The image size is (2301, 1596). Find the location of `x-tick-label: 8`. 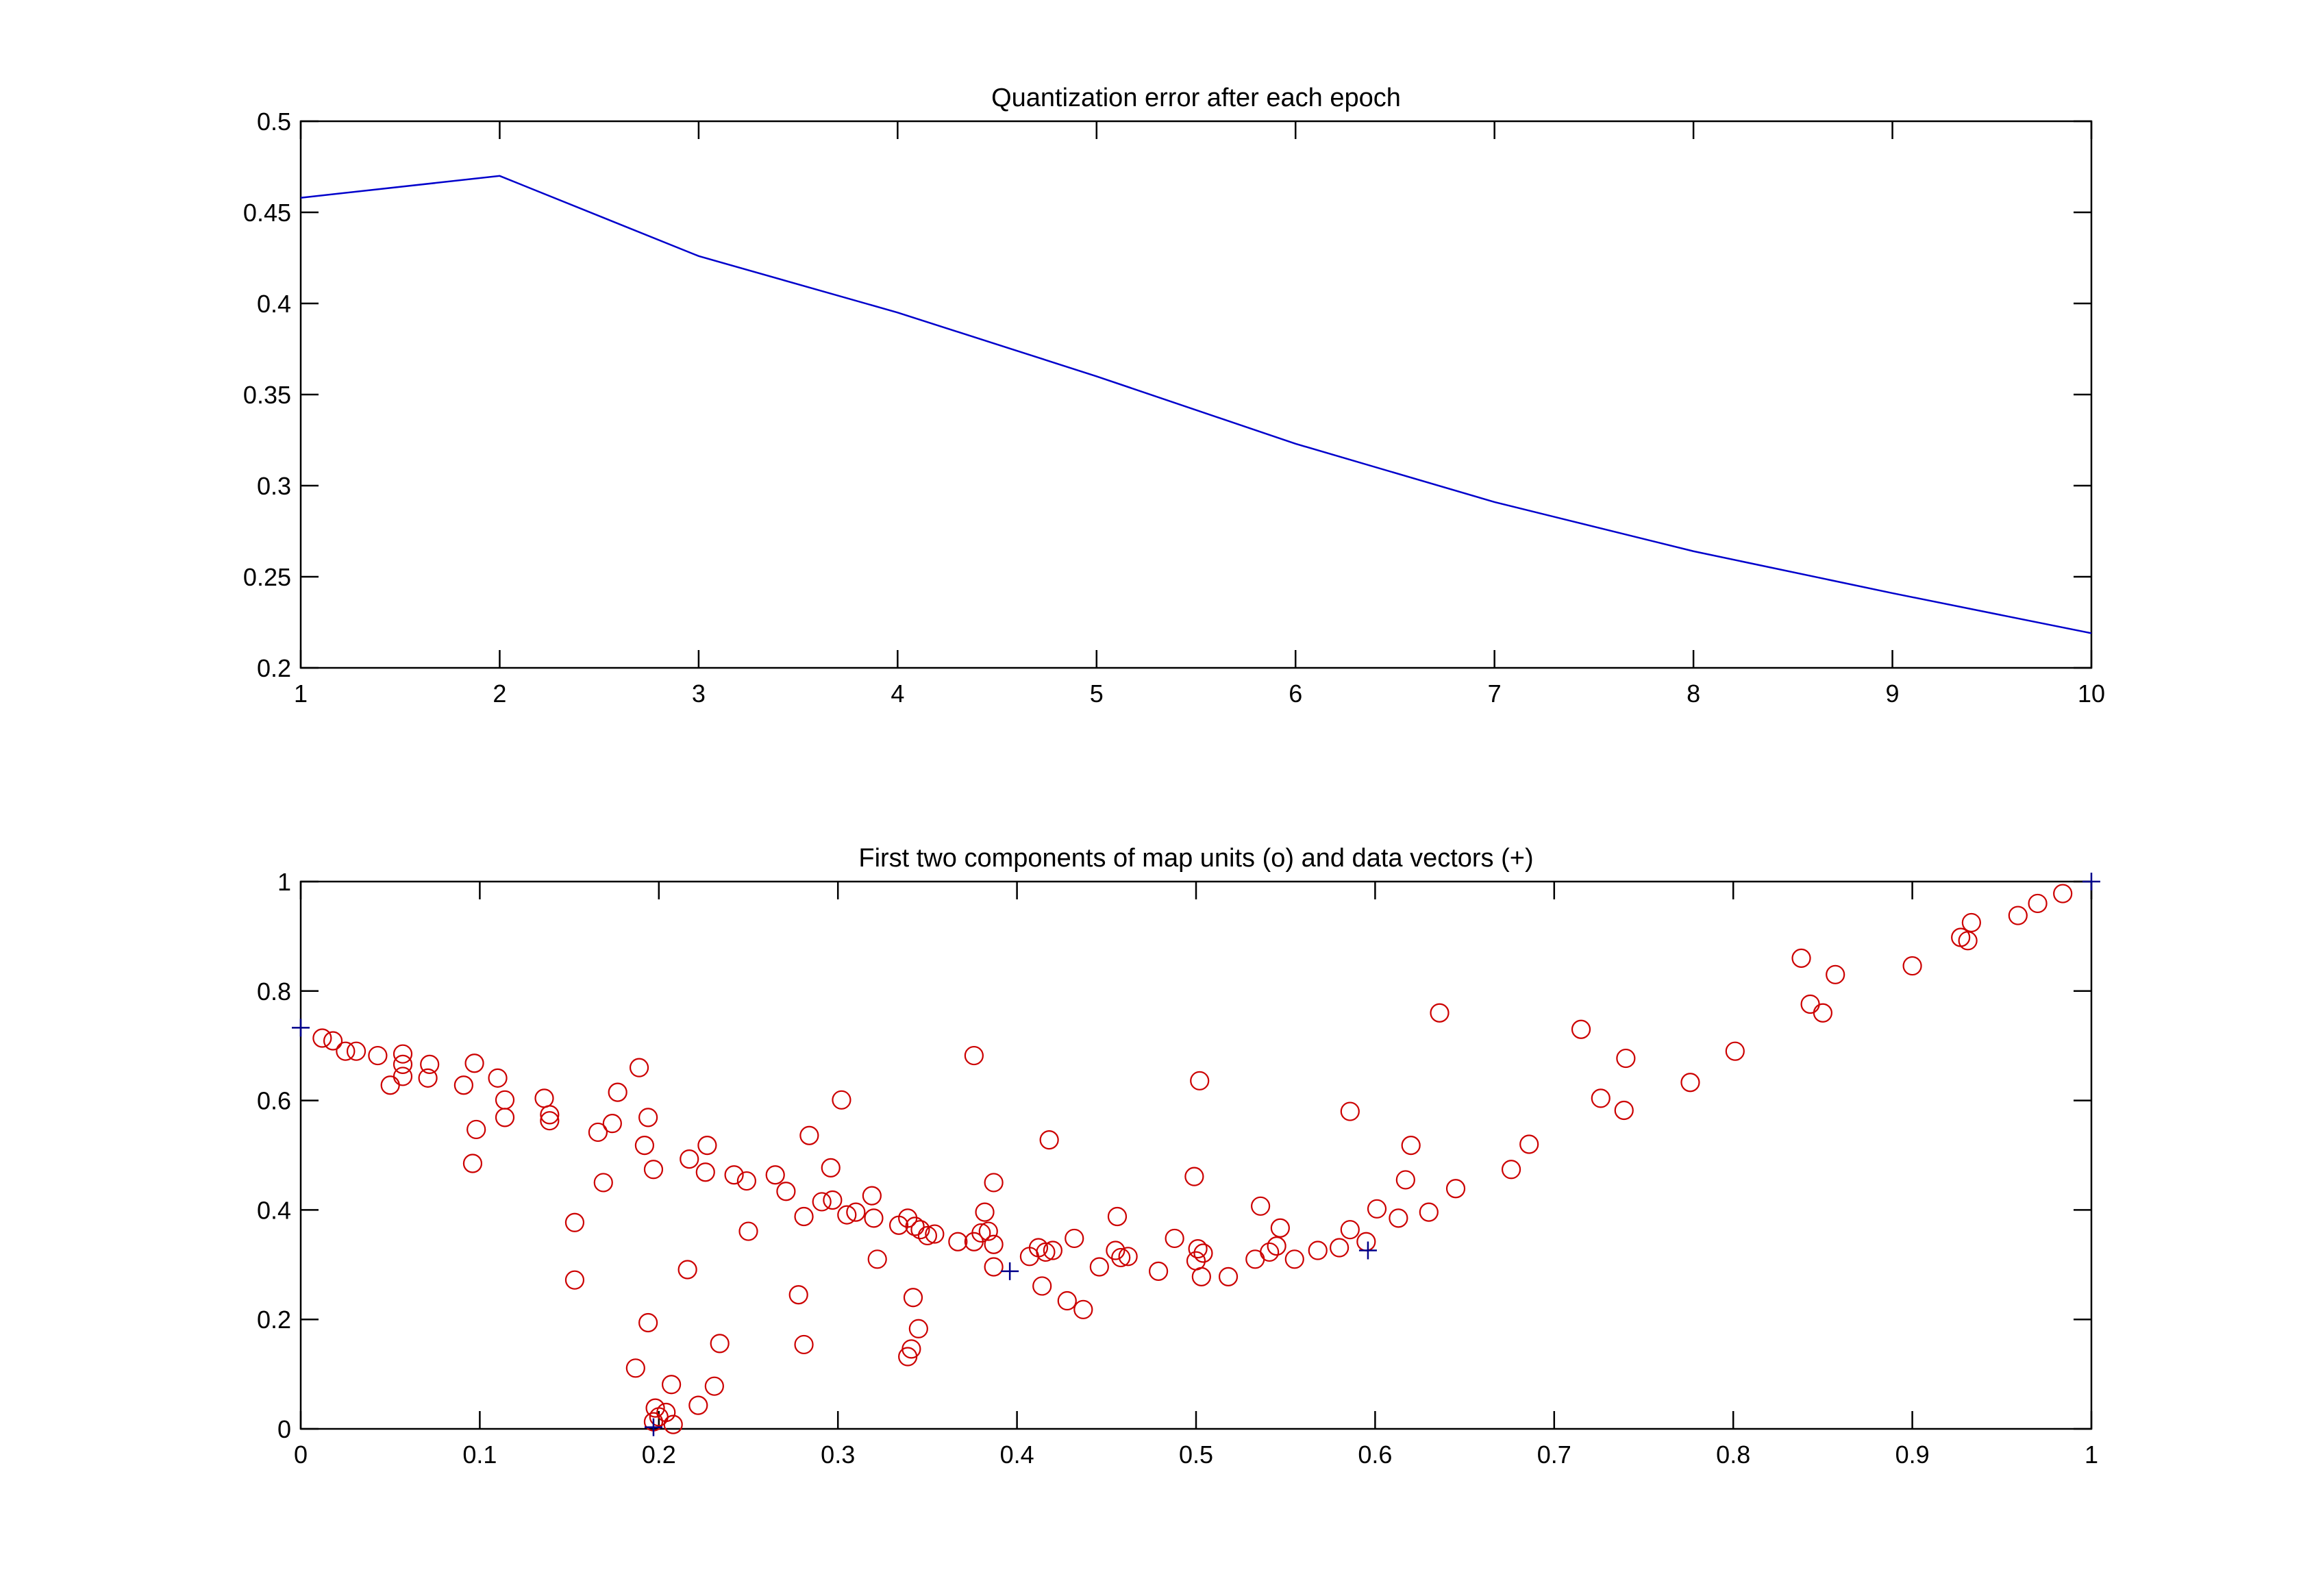

x-tick-label: 8 is located at coordinates (1693, 693).